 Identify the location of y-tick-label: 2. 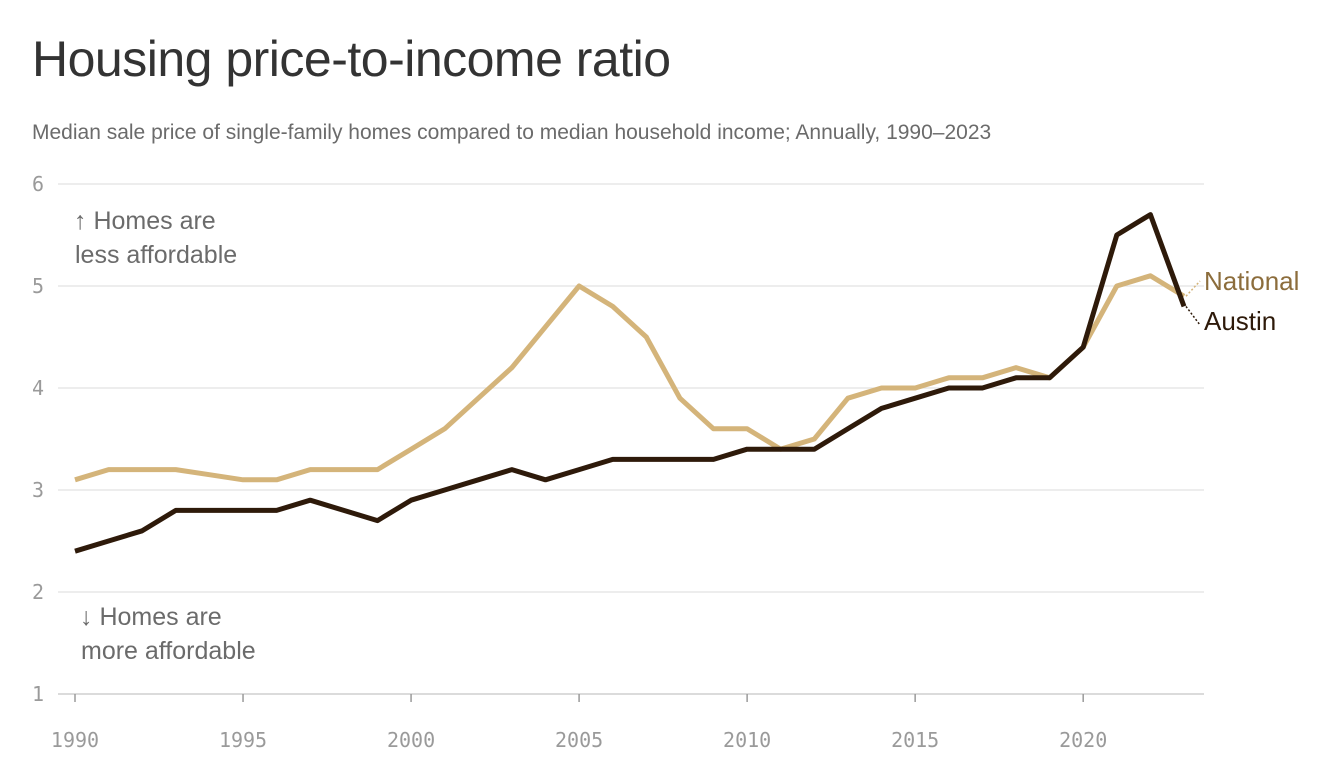
(38, 592).